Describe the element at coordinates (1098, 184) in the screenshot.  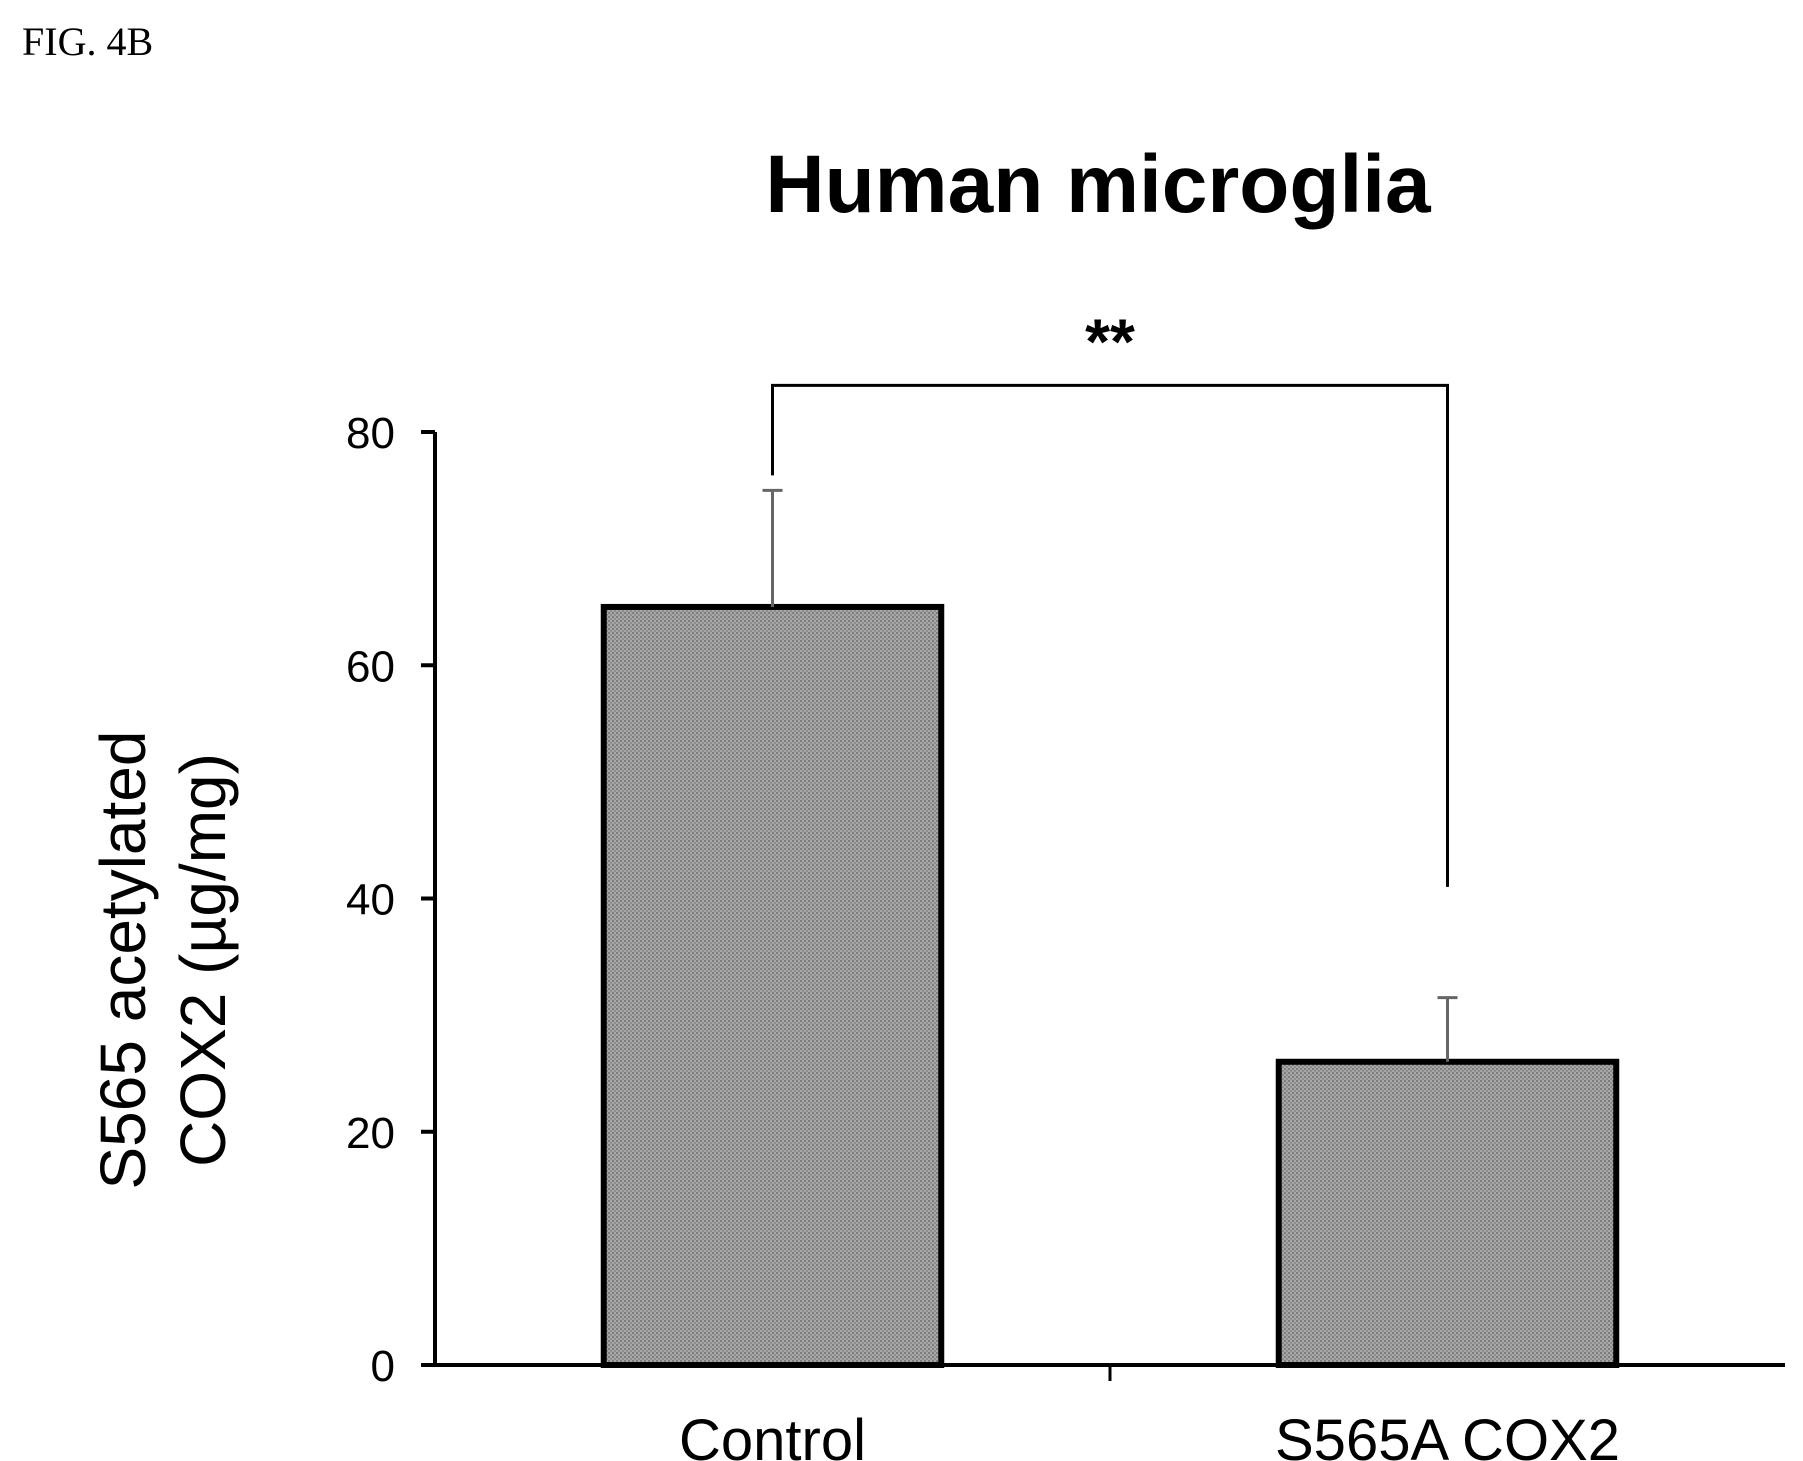
I see `chart-title: Human microglia` at that location.